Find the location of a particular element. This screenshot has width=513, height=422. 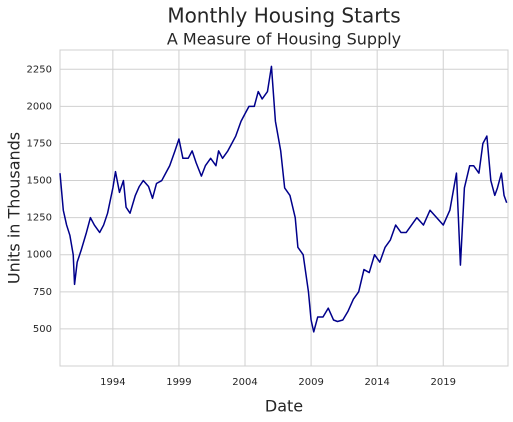

x-tick-label: 2004 is located at coordinates (244, 382).